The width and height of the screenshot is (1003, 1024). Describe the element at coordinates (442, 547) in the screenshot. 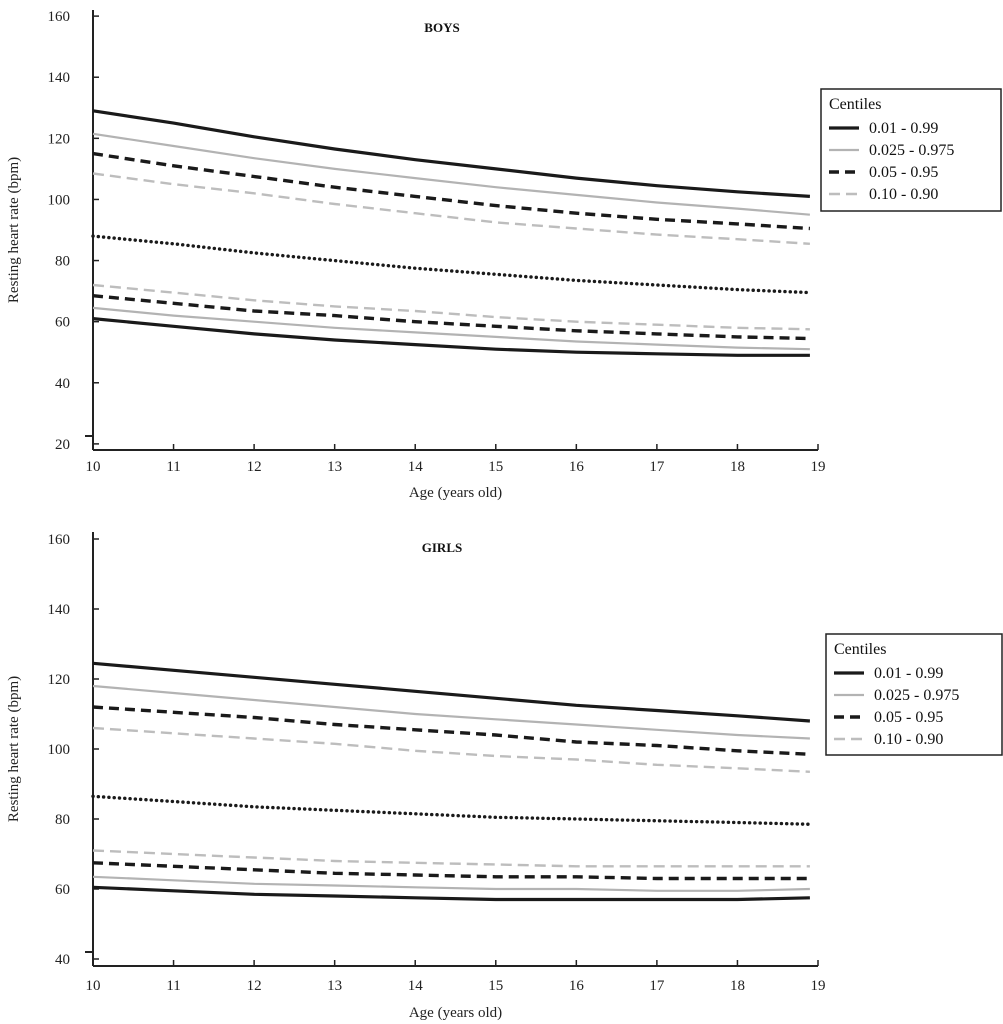

I see `chart-title: GIRLS` at that location.